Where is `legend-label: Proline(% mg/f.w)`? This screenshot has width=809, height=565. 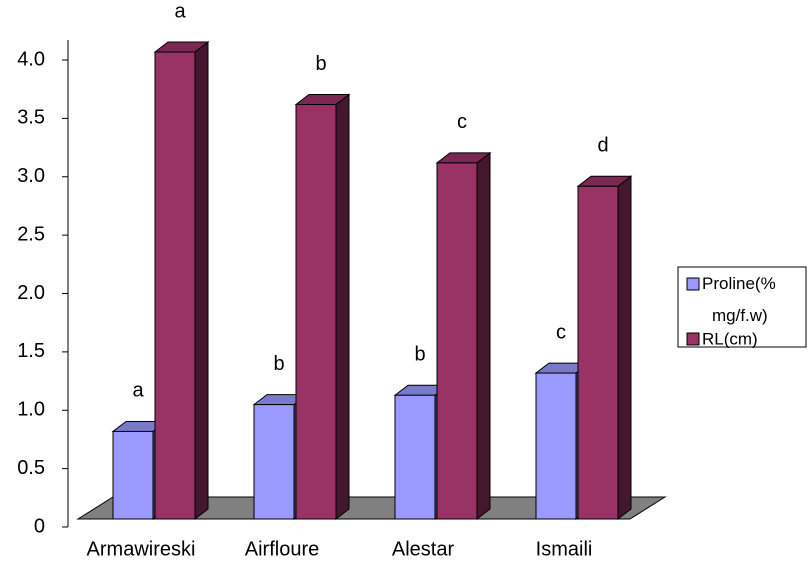 legend-label: Proline(% mg/f.w) is located at coordinates (739, 299).